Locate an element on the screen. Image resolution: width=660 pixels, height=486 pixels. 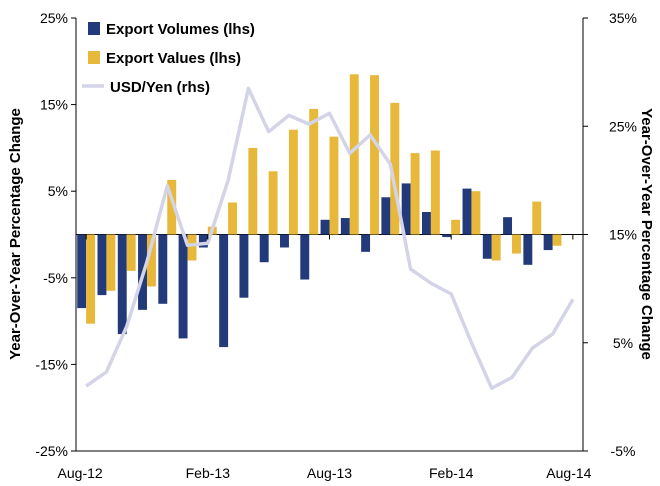
right-tick-label: 15% is located at coordinates (623, 235).